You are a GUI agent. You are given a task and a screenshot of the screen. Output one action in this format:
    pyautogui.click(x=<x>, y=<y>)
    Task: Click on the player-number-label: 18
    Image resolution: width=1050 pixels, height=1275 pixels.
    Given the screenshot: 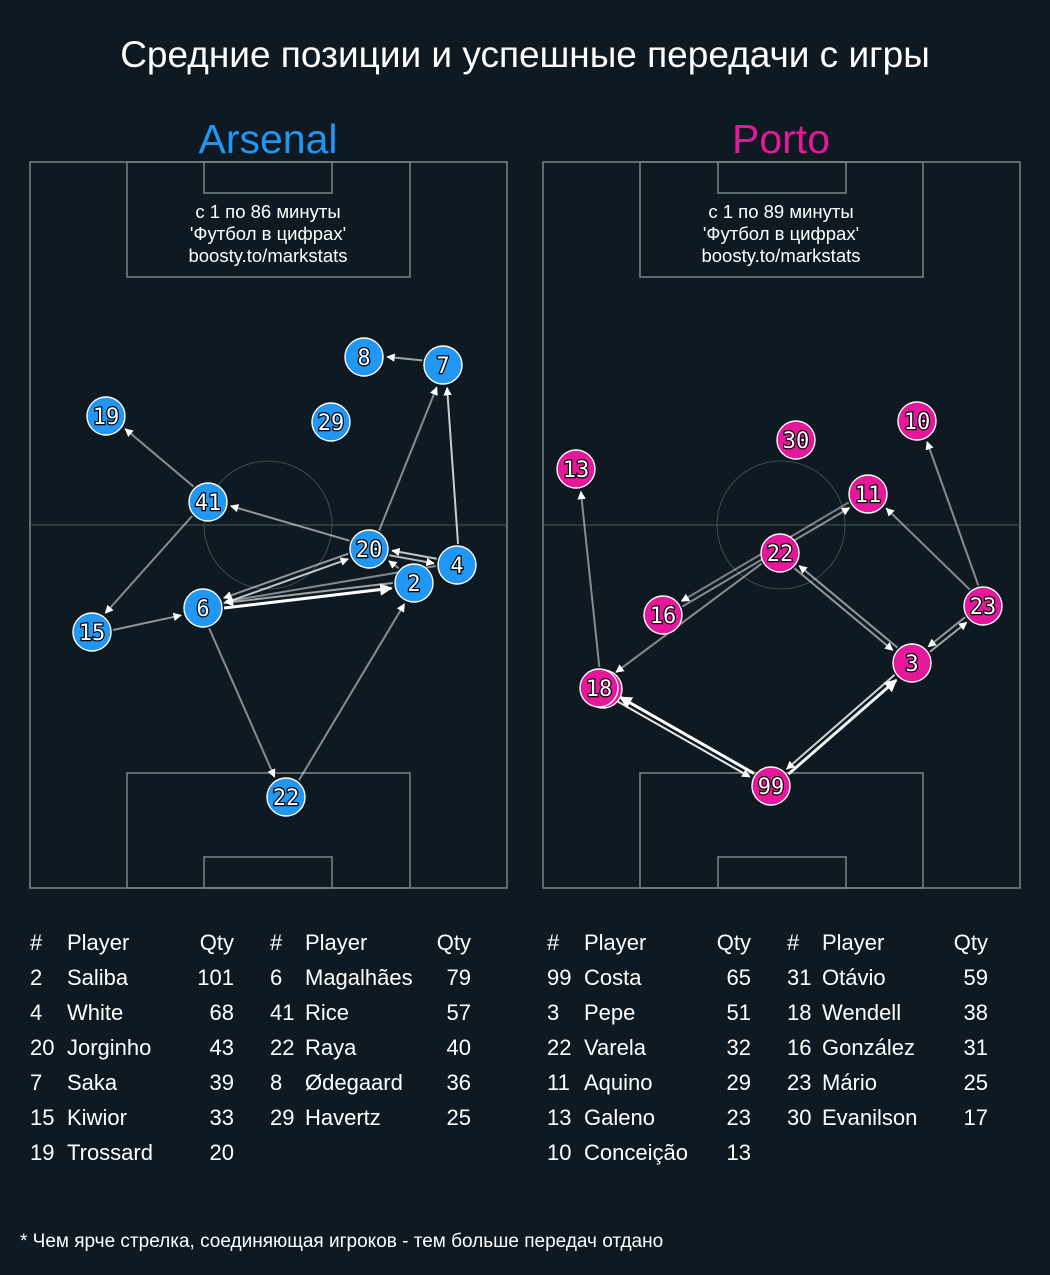 What is the action you would take?
    pyautogui.click(x=599, y=689)
    